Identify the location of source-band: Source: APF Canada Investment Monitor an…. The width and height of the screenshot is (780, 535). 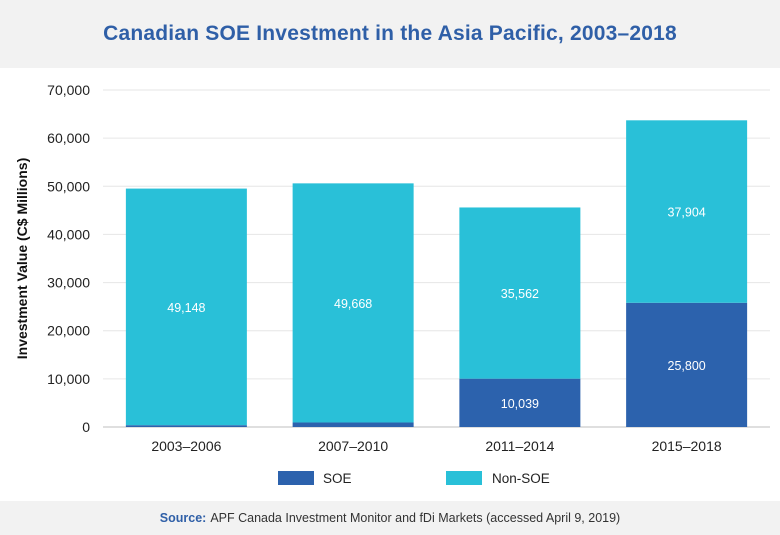
(390, 518).